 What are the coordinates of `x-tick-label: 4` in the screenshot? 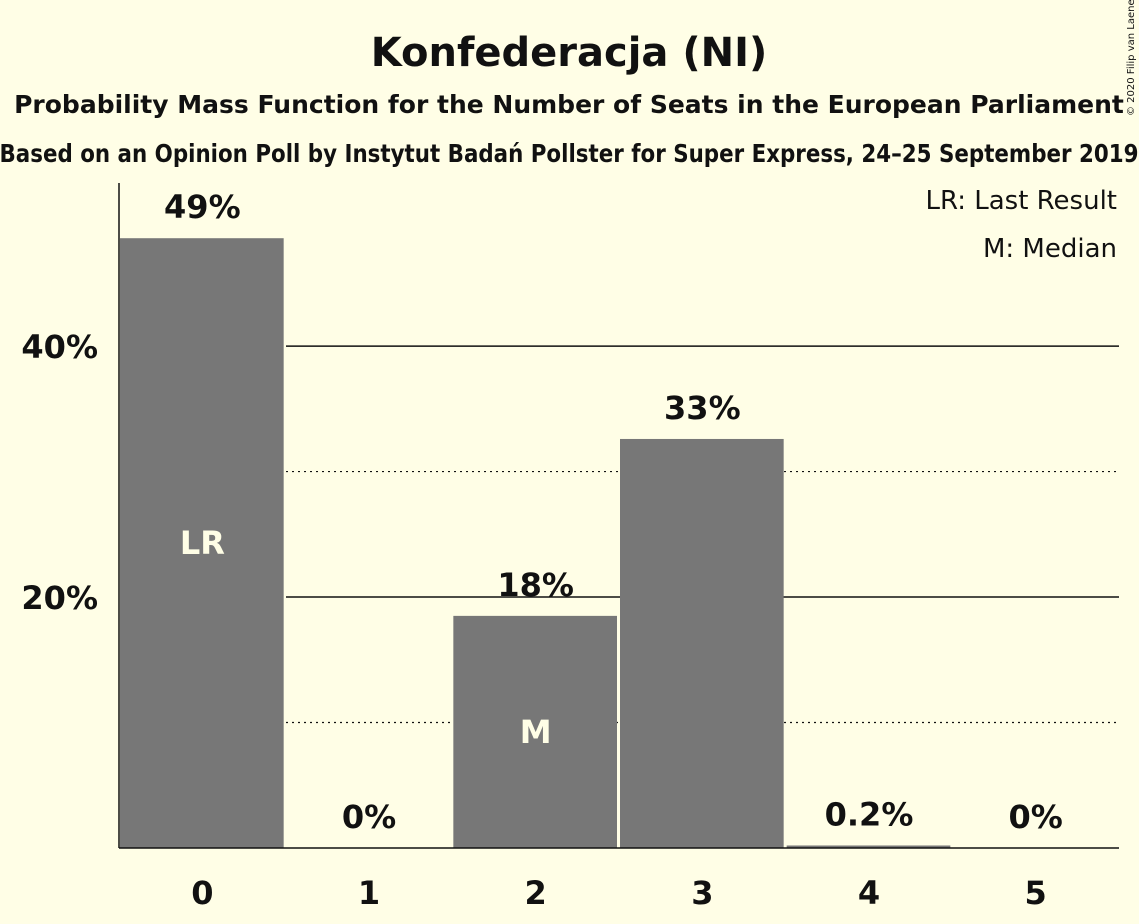 It's located at (869, 893).